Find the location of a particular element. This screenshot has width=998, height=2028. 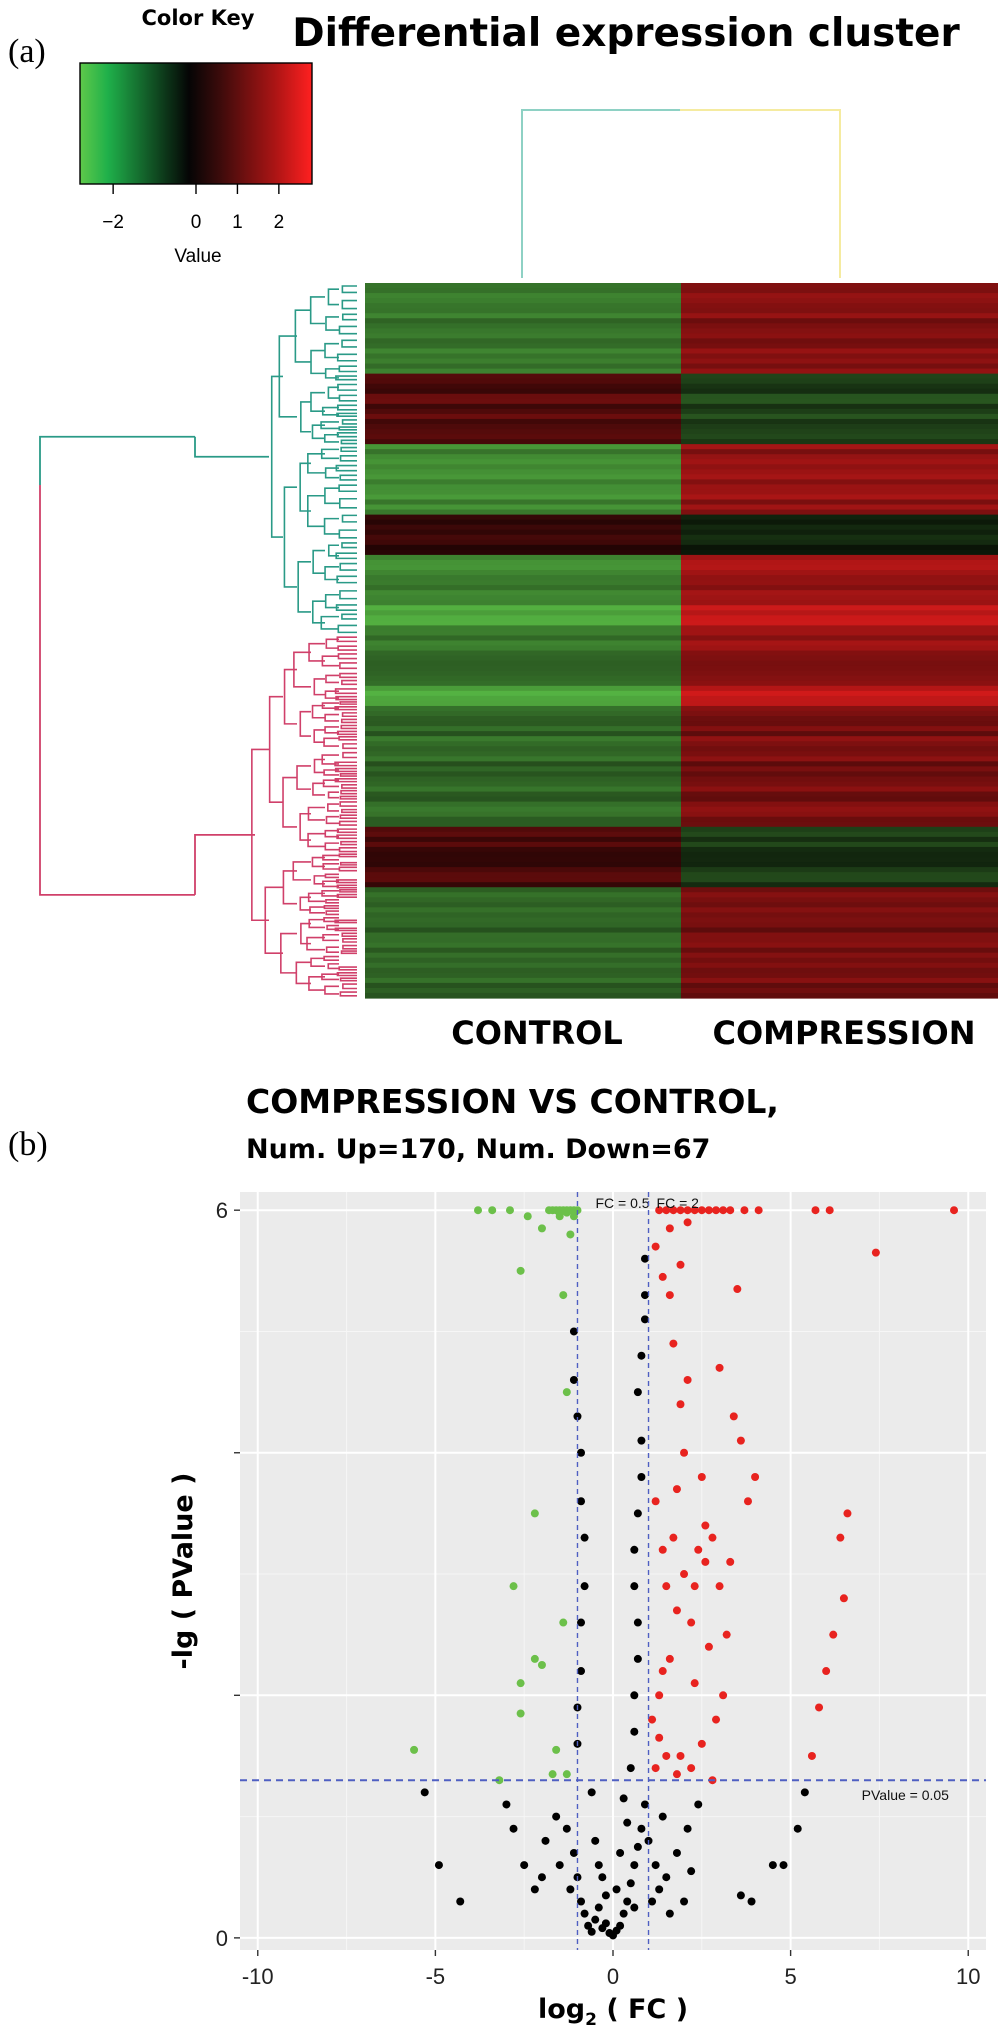

column-dendrogram is located at coordinates (681, 193).